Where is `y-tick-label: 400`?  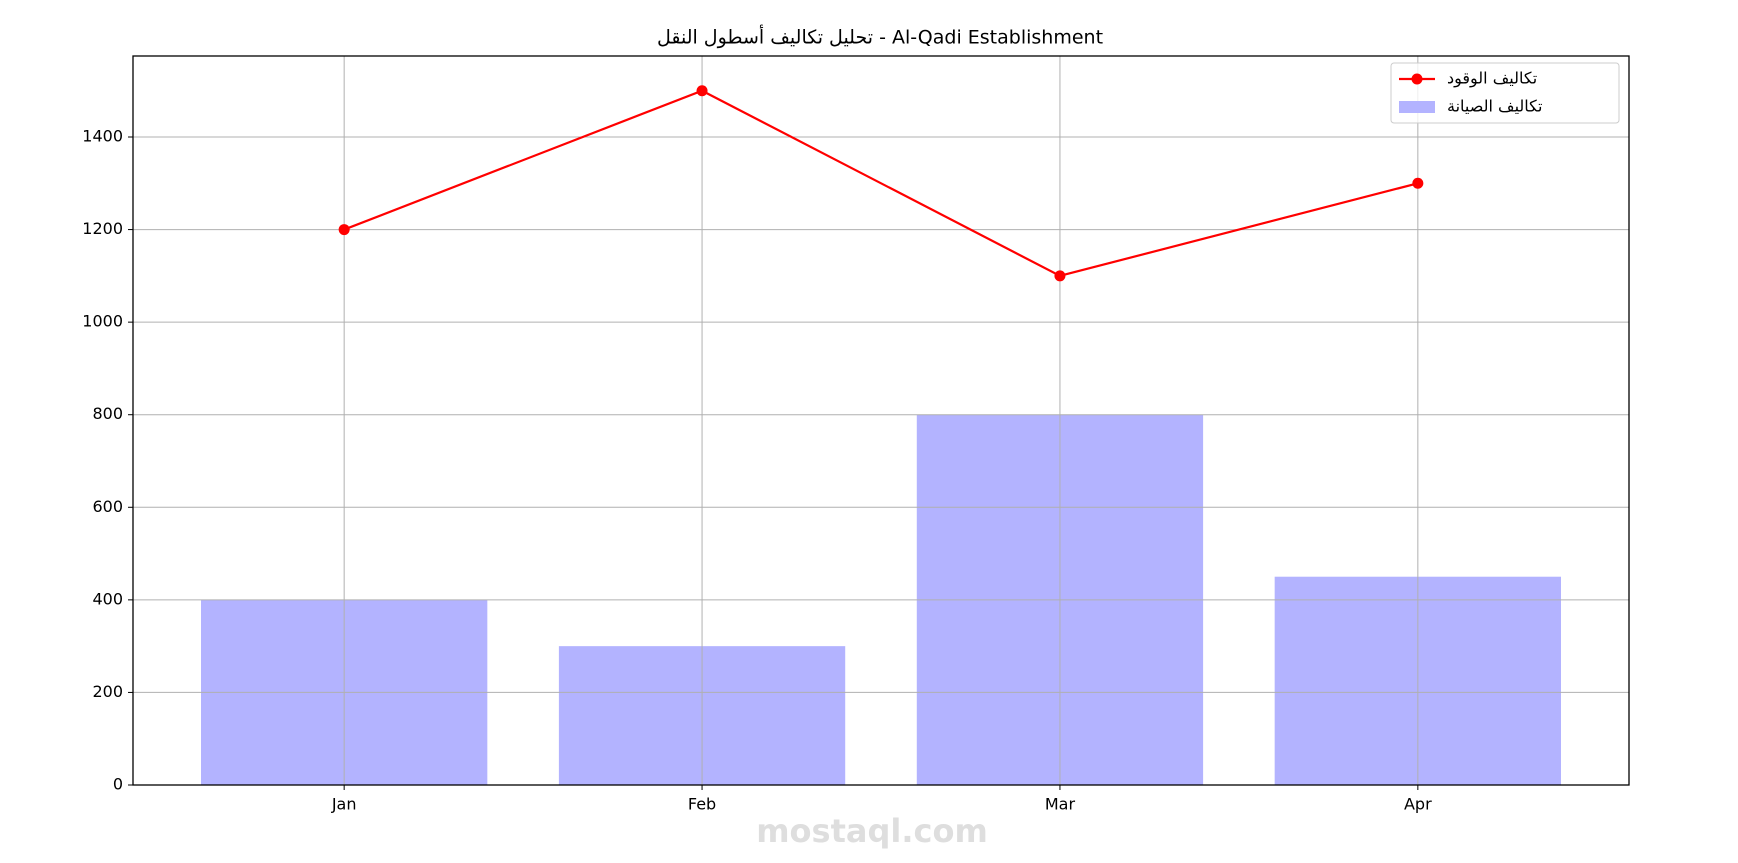
y-tick-label: 400 is located at coordinates (107, 598).